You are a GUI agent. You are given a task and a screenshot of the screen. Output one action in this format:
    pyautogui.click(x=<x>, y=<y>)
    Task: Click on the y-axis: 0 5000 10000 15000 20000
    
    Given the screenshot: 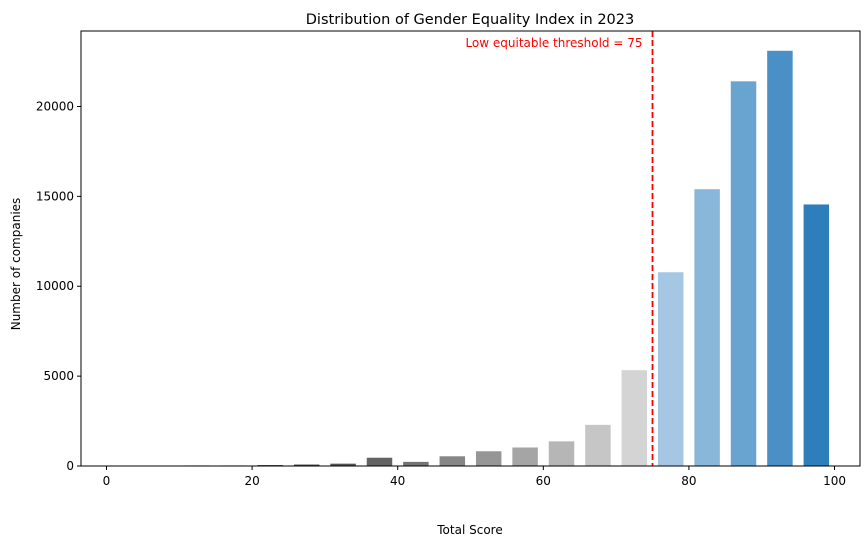 What is the action you would take?
    pyautogui.click(x=58, y=286)
    